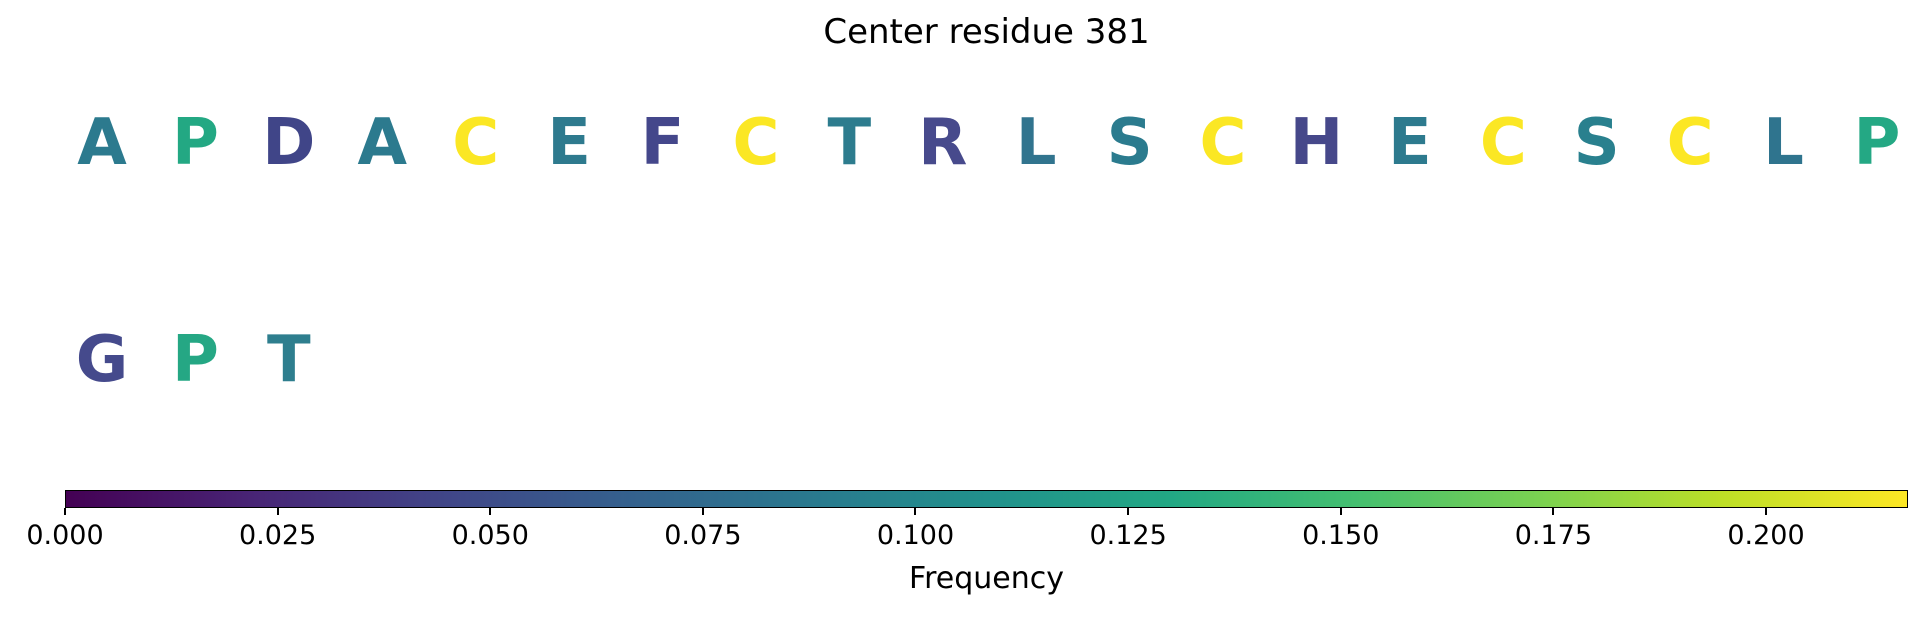  What do you see at coordinates (1553, 535) in the screenshot?
I see `colorbar-tick-label: 0.175` at bounding box center [1553, 535].